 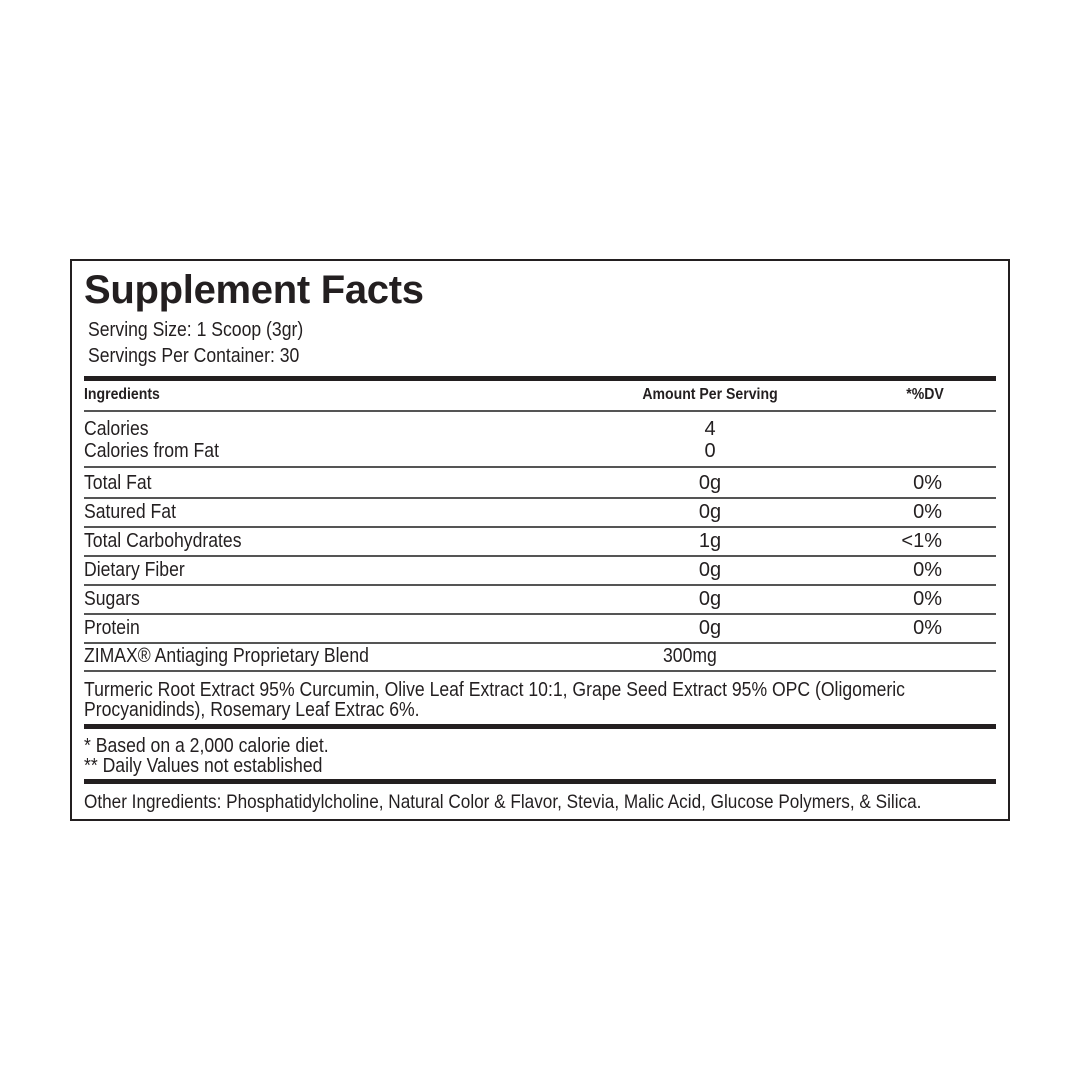 I want to click on calories-amount: 4, so click(x=710, y=429).